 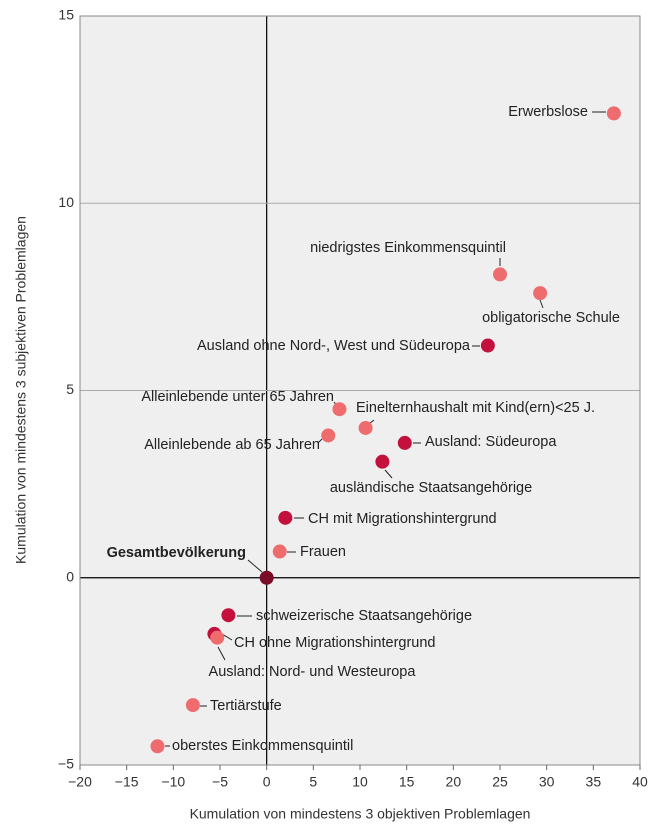 I want to click on x-tick-label: 30, so click(x=547, y=782).